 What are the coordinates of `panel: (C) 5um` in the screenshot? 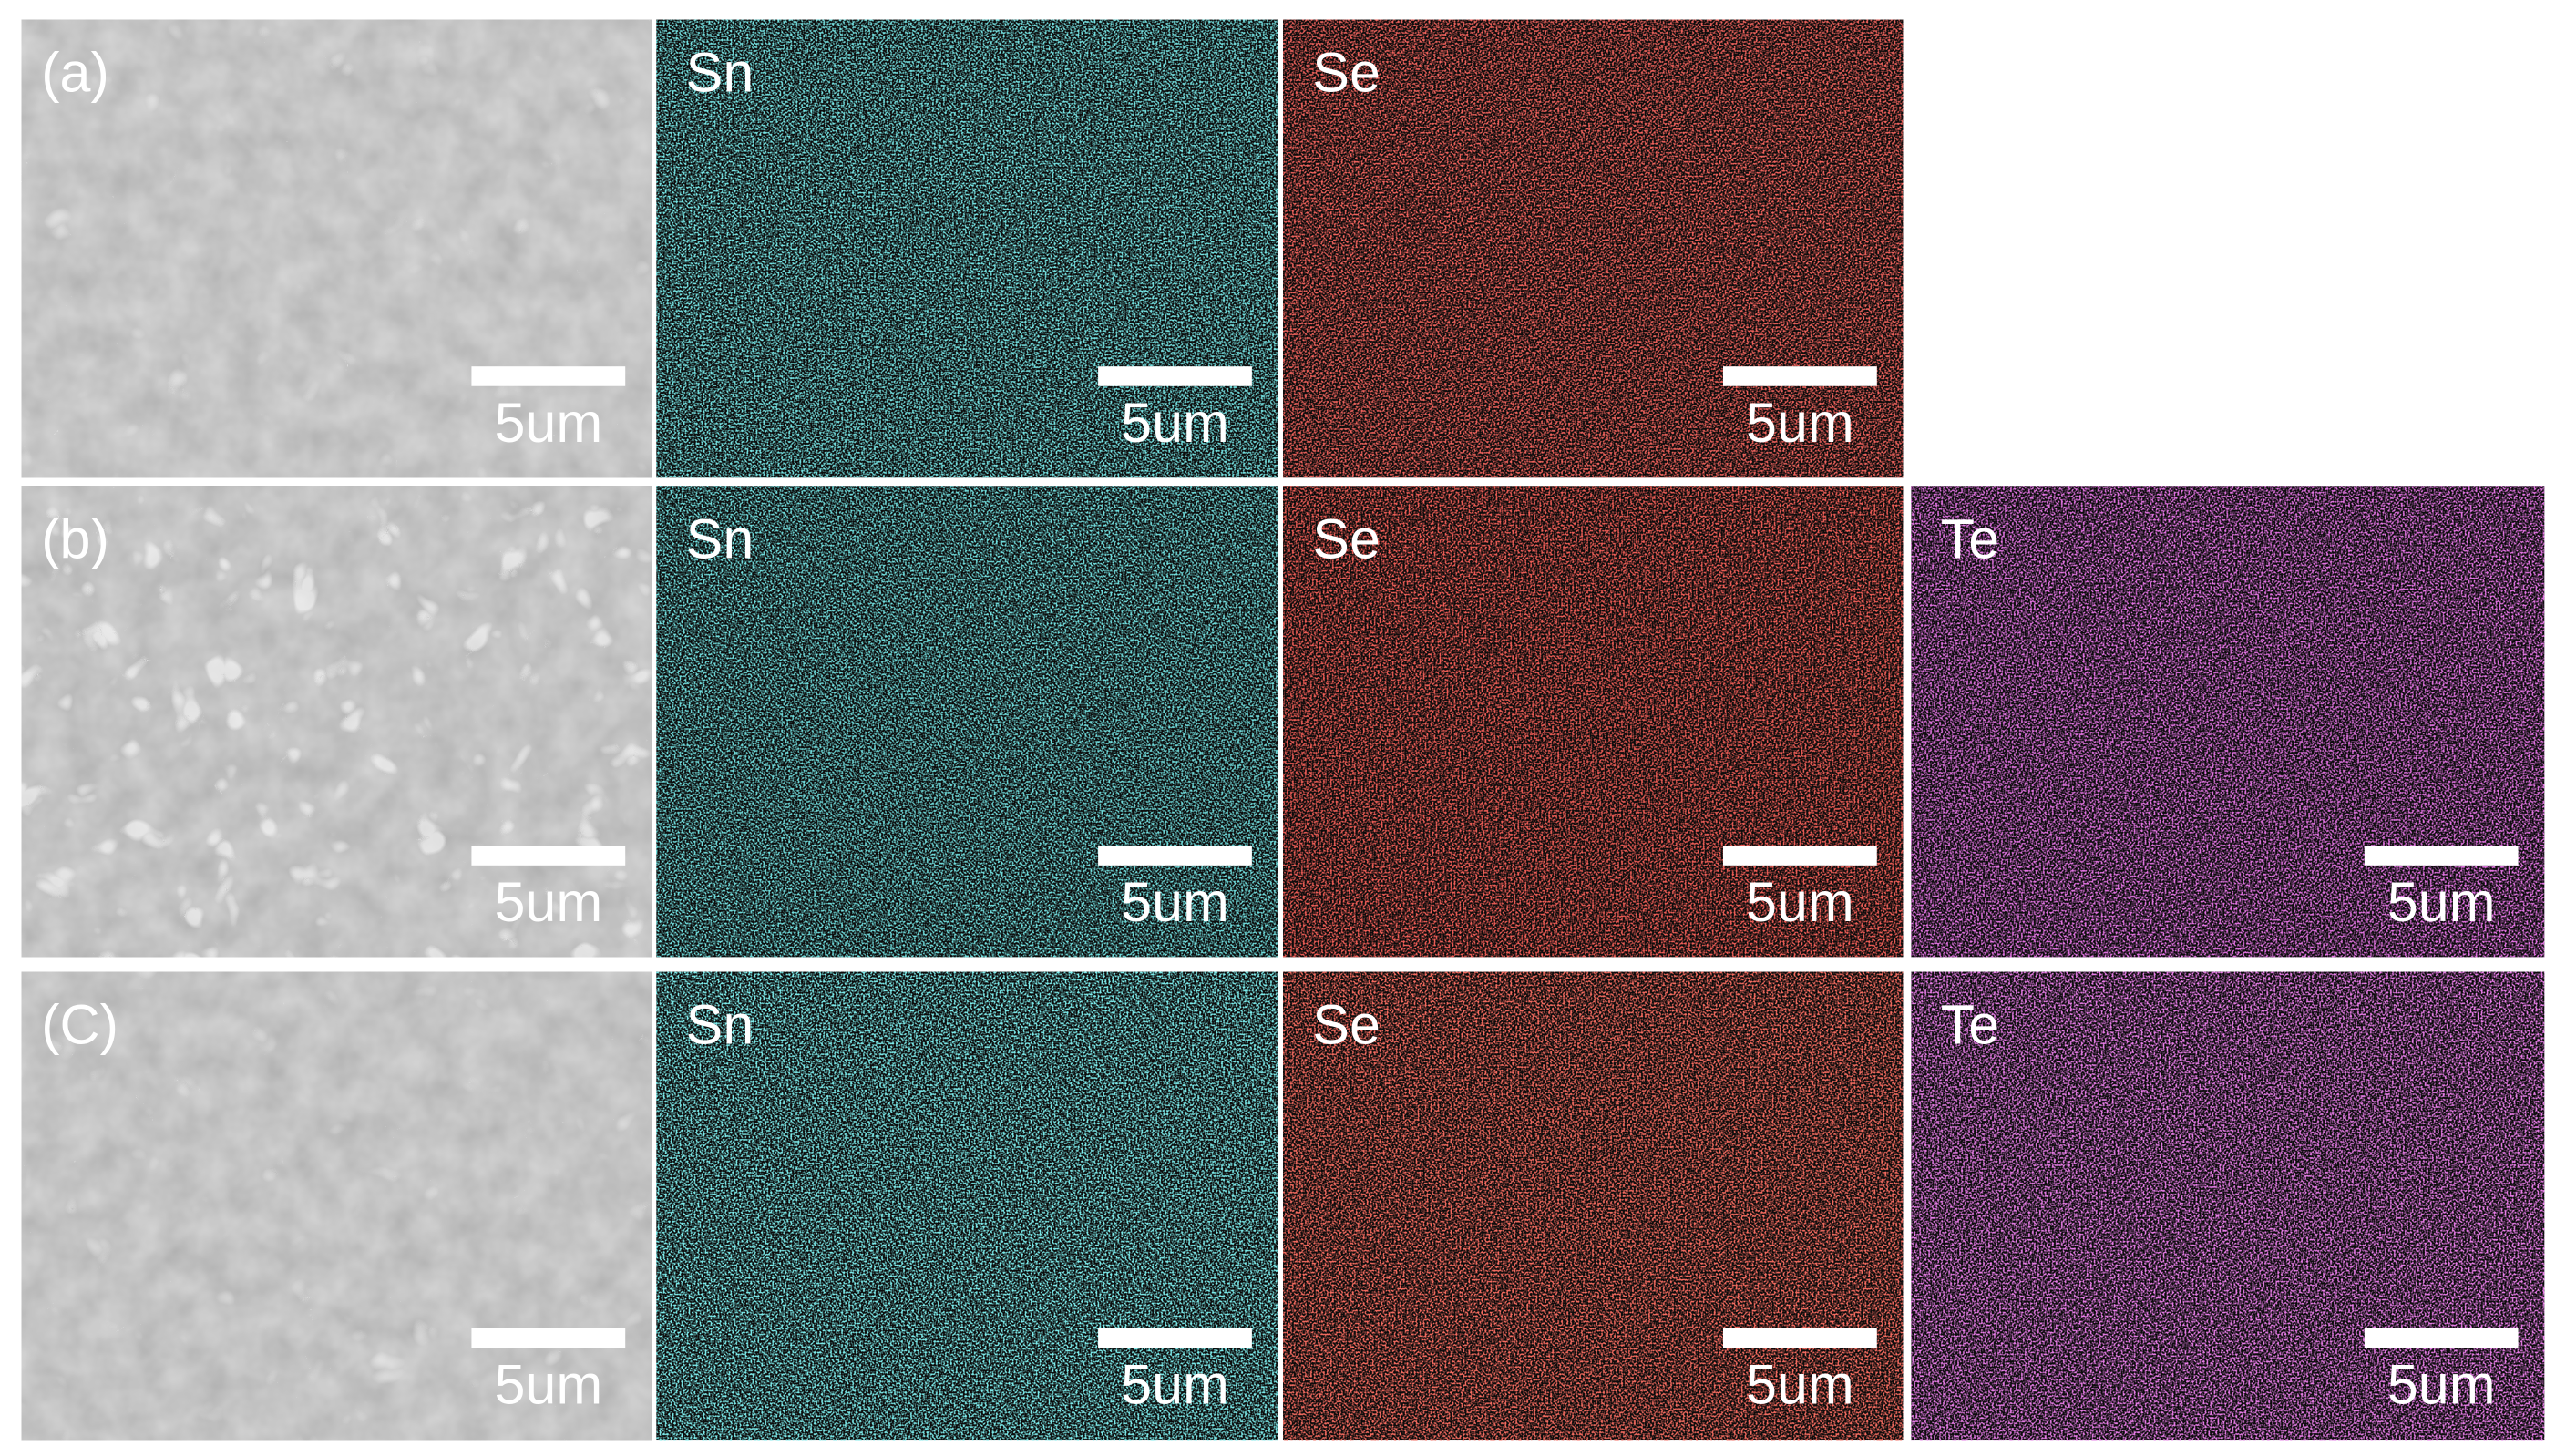 It's located at (336, 1206).